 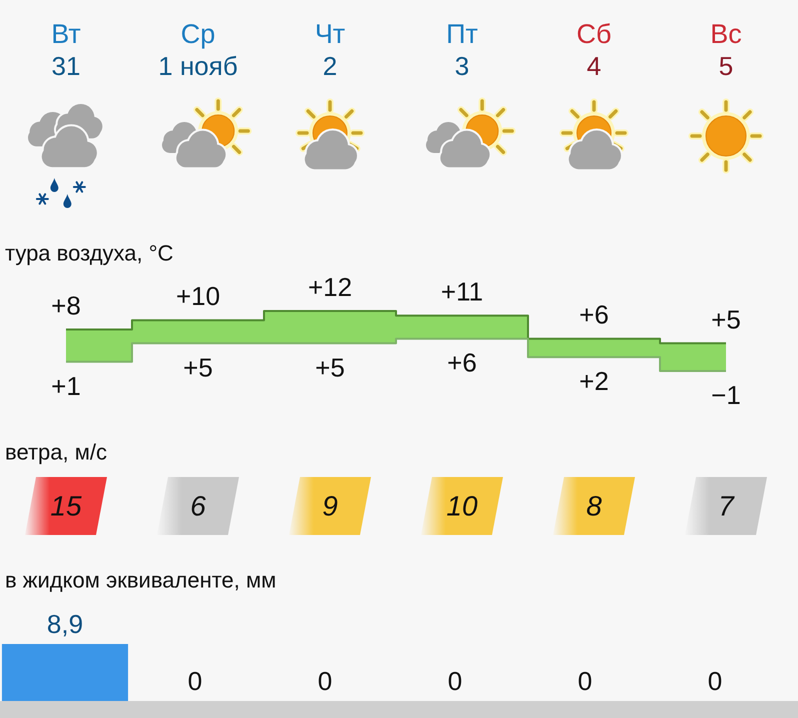 What do you see at coordinates (56, 452) in the screenshot?
I see `text: ветра, м/с` at bounding box center [56, 452].